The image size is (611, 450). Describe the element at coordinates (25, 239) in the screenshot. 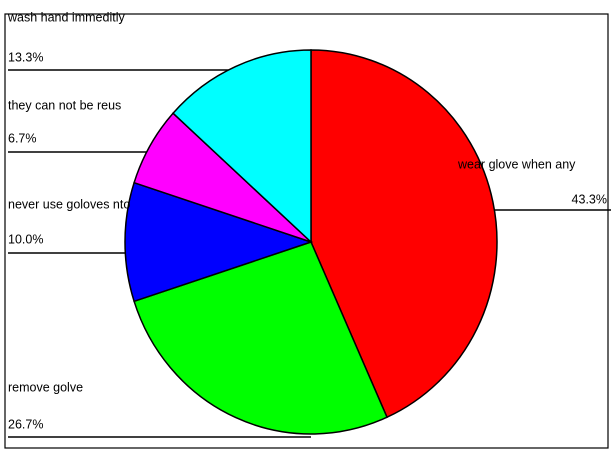

I see `slice-value-label: 10.0%` at that location.